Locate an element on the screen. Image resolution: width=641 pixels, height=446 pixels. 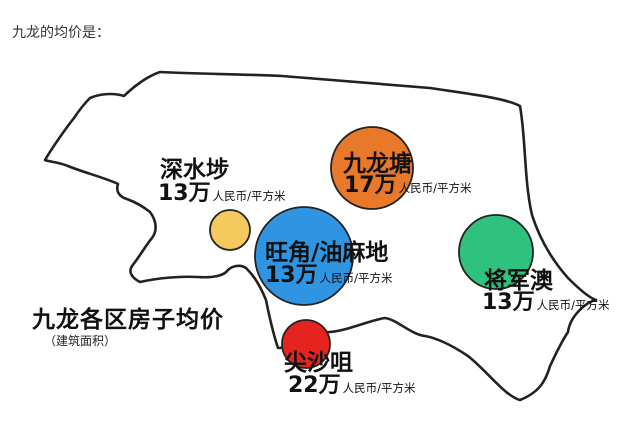
district-price-tsim-sha-tsui: 22万 人民币/平方米 is located at coordinates (352, 386).